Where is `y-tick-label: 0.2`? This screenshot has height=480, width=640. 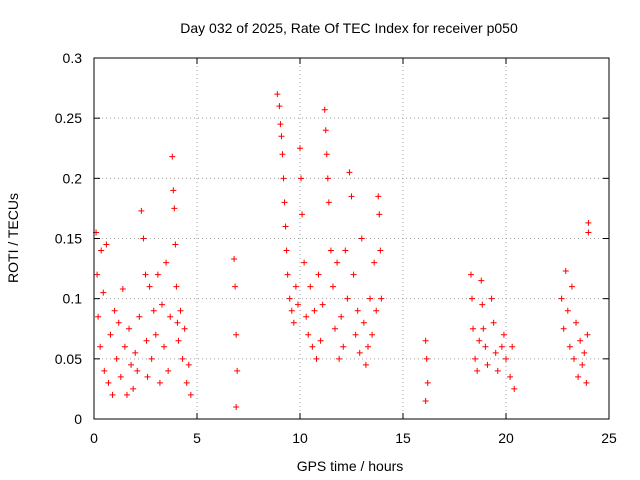
y-tick-label: 0.2 is located at coordinates (73, 178).